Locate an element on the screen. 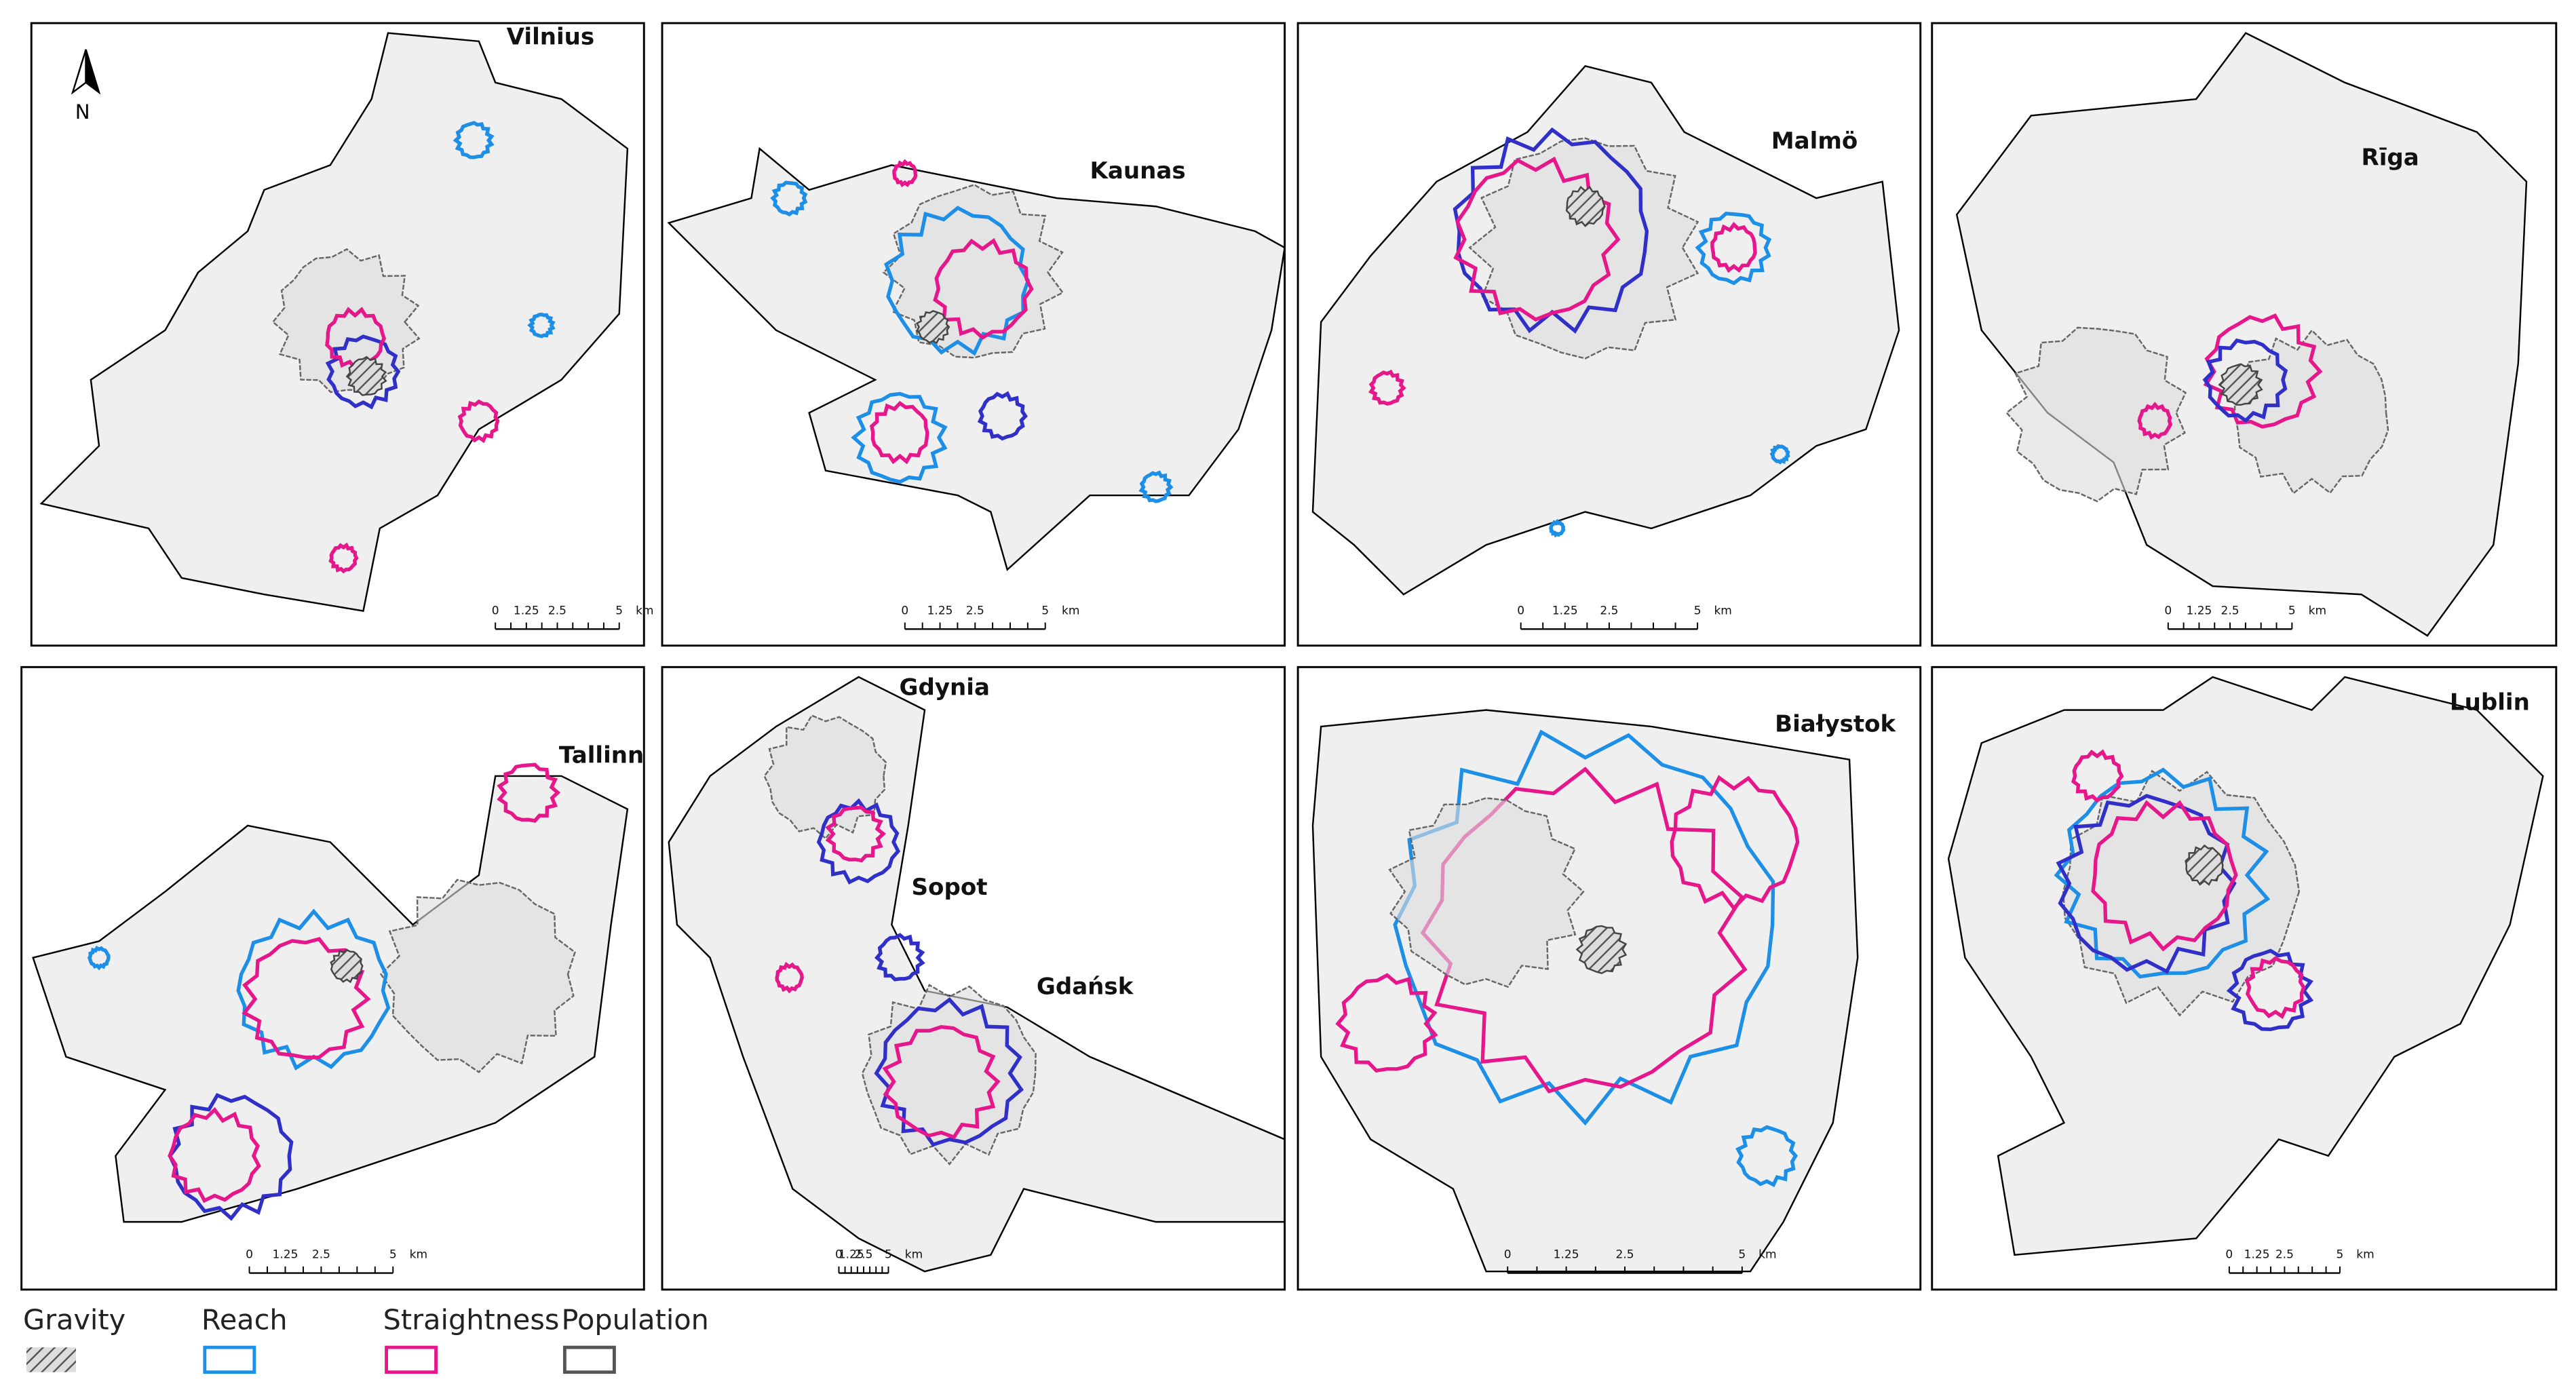 This screenshot has height=1388, width=2576. north-arrow: N is located at coordinates (86, 86).